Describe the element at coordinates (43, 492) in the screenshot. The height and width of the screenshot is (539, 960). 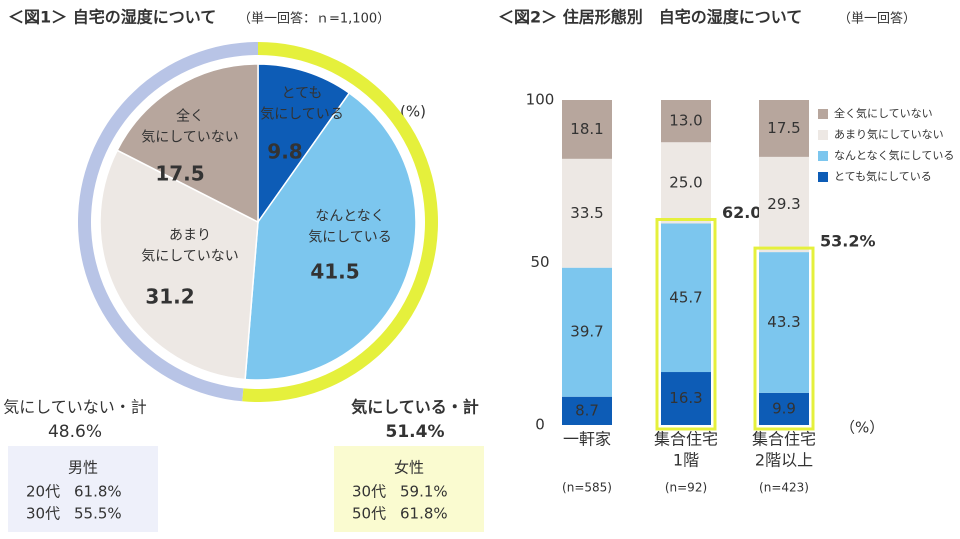
I see `box-row-label: 20代` at that location.